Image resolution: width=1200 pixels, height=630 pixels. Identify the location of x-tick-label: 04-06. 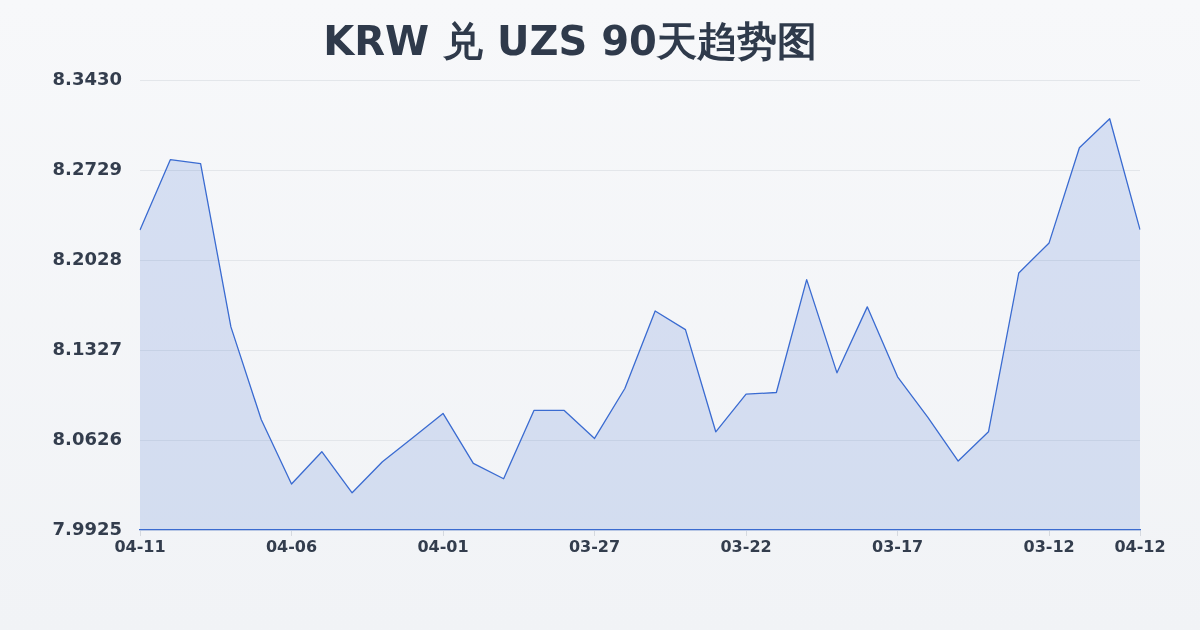
(291, 546).